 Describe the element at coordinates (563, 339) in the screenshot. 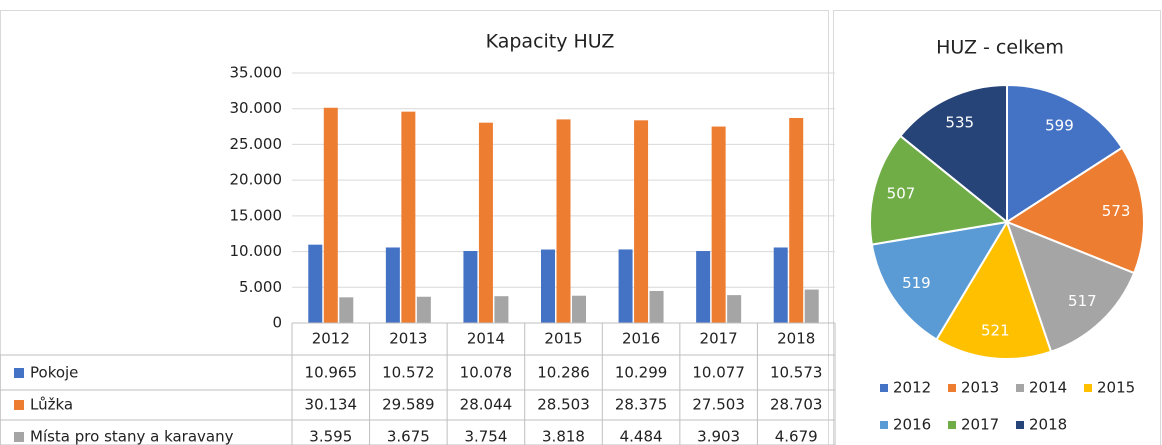

I see `x-tick-label: 2015` at that location.